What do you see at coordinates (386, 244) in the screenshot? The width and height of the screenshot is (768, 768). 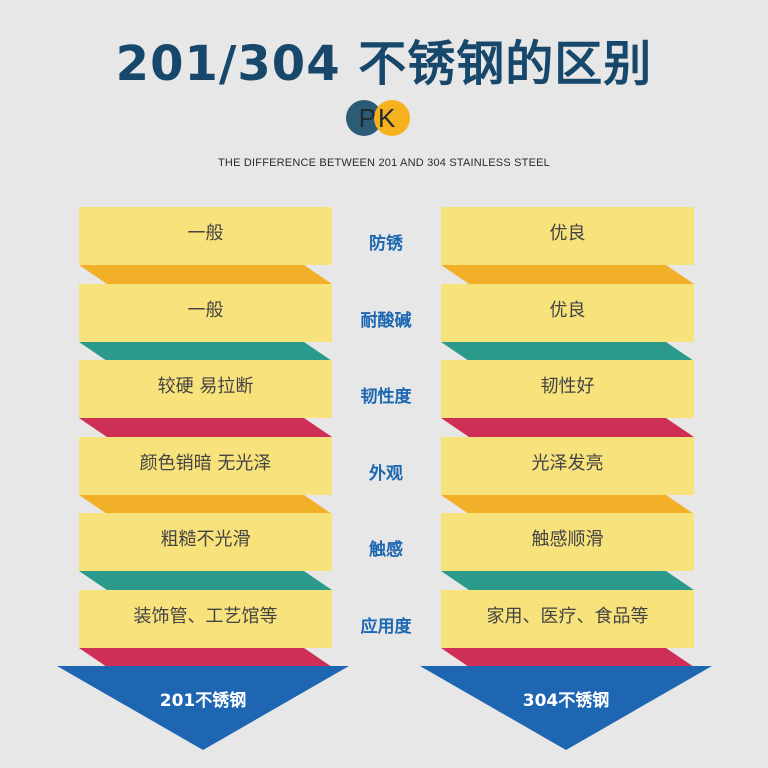 I see `category-label: 防锈` at bounding box center [386, 244].